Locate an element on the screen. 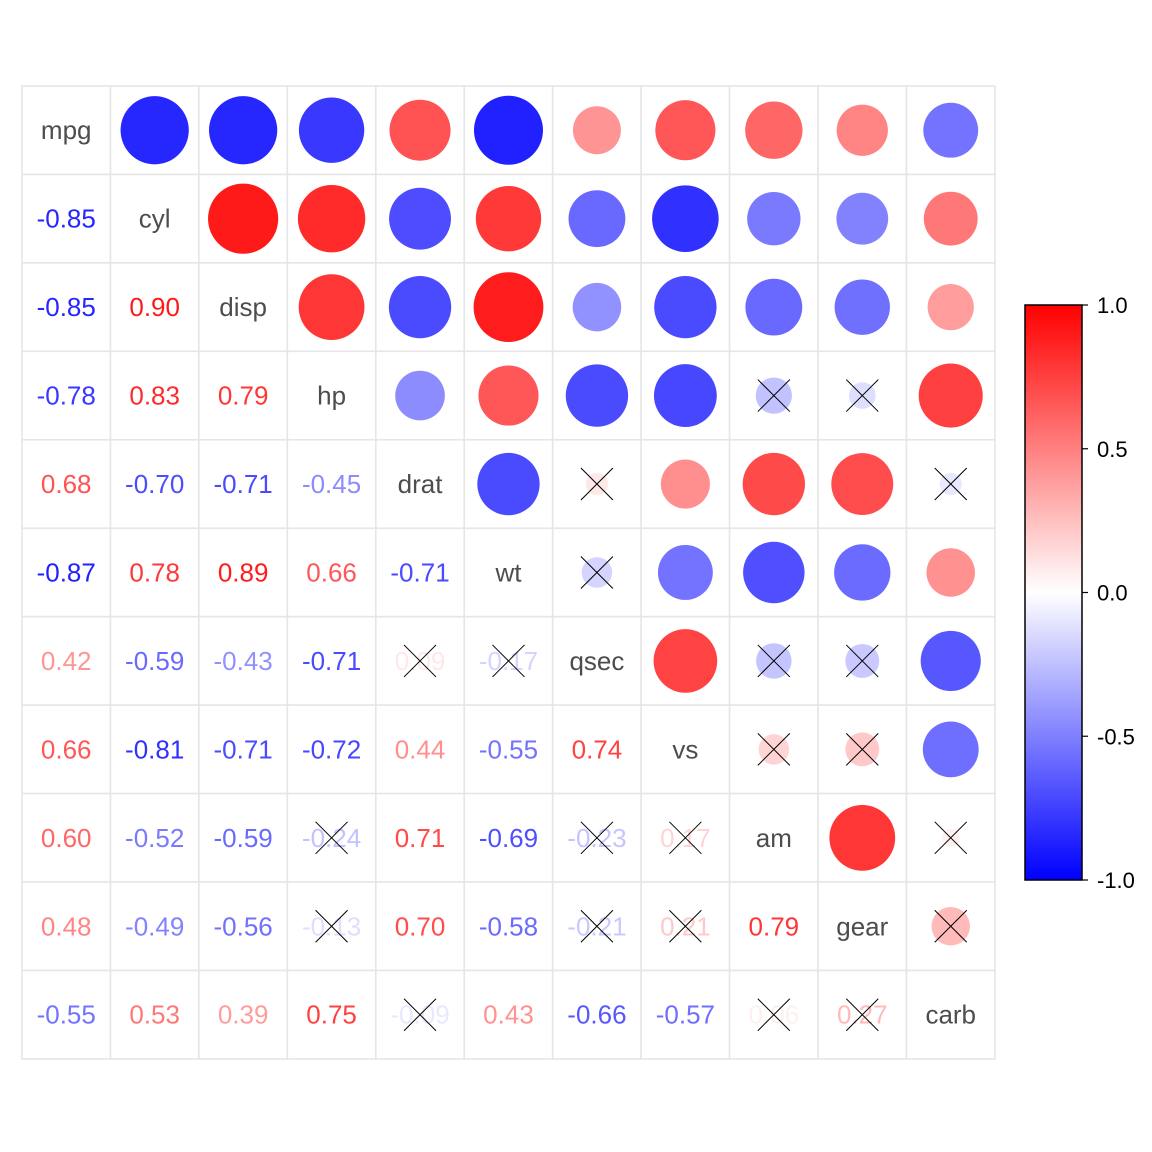 This screenshot has height=1152, width=1152. coef-label-am-disp: -0.59 is located at coordinates (242, 838).